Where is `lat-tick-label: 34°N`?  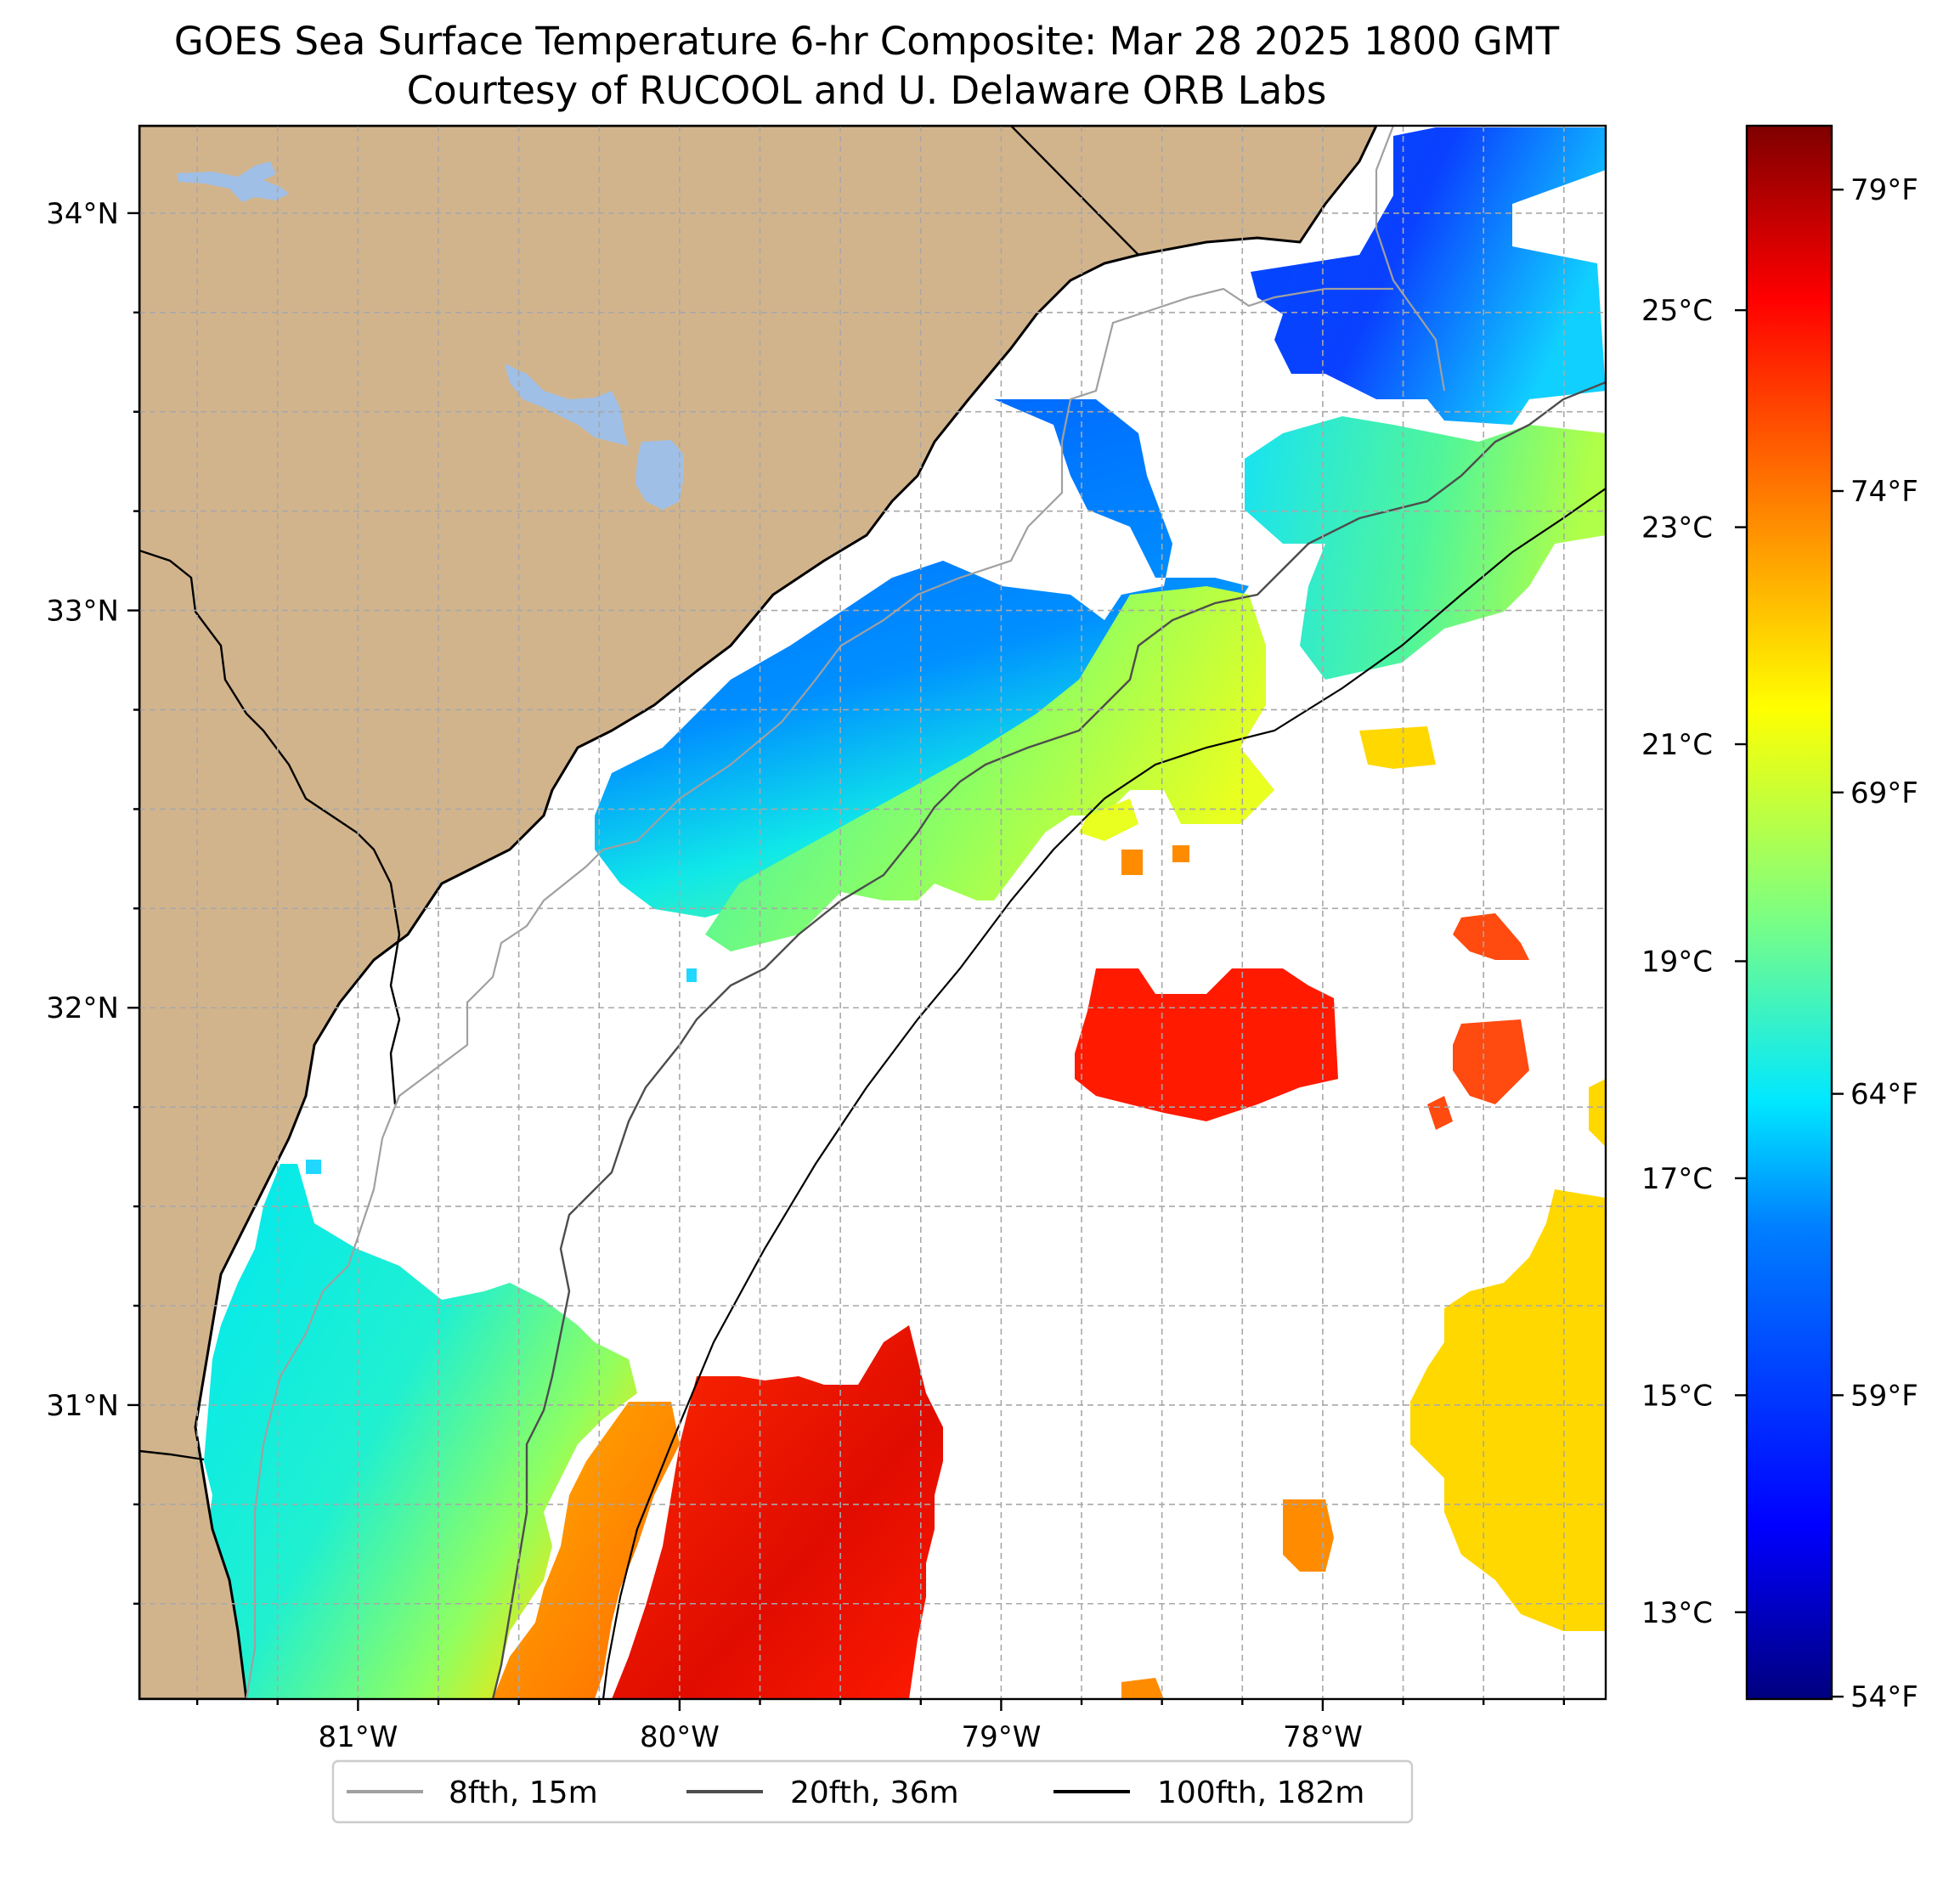 lat-tick-label: 34°N is located at coordinates (83, 214).